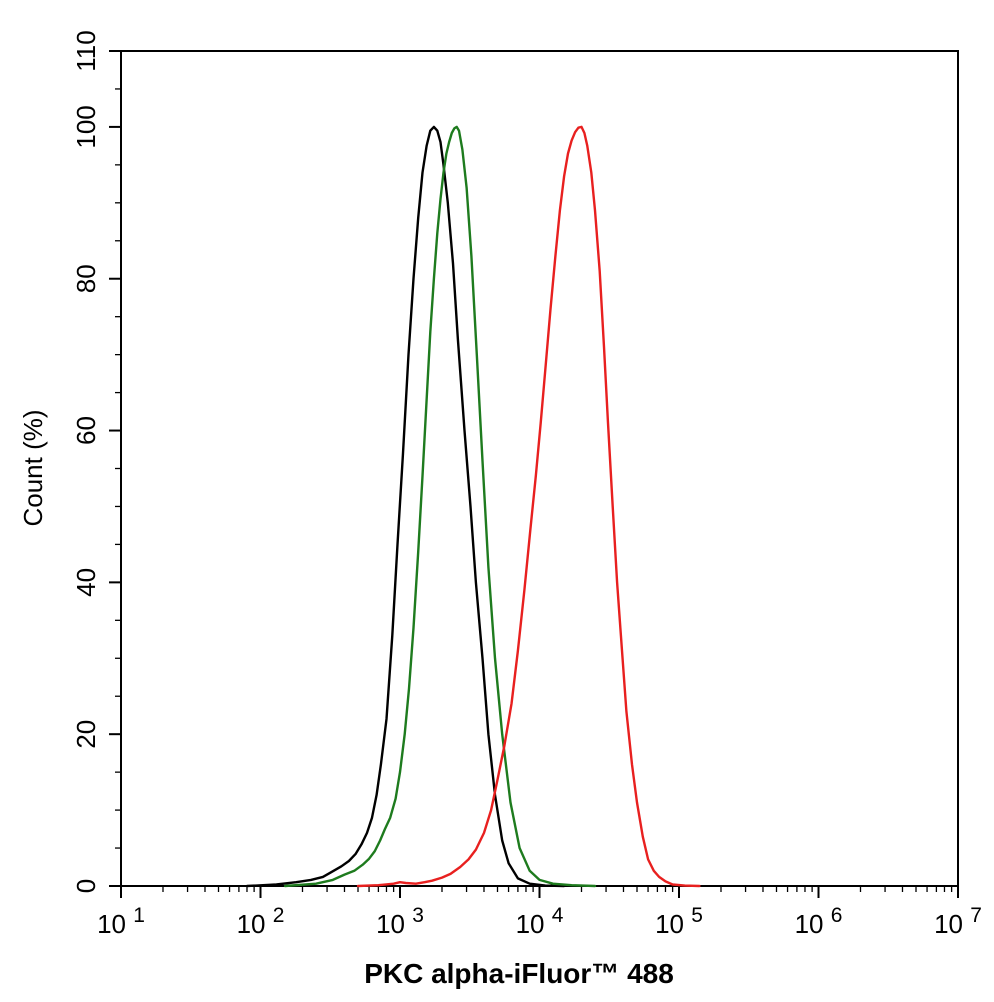 The width and height of the screenshot is (994, 1002). What do you see at coordinates (86, 278) in the screenshot?
I see `y-tick-label: 80` at bounding box center [86, 278].